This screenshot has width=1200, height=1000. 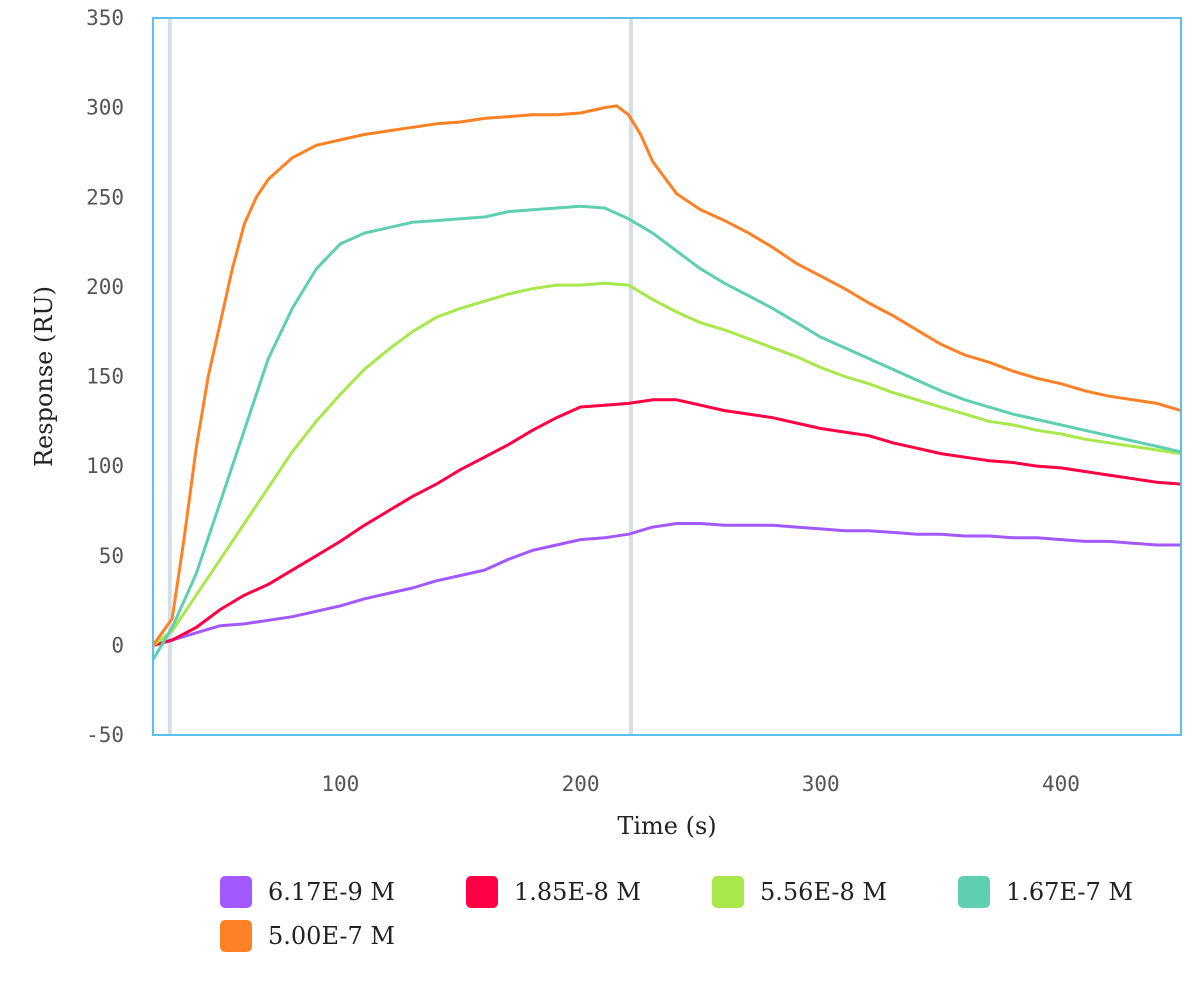 I want to click on legend-item: 1.85E-8 M, so click(x=553, y=892).